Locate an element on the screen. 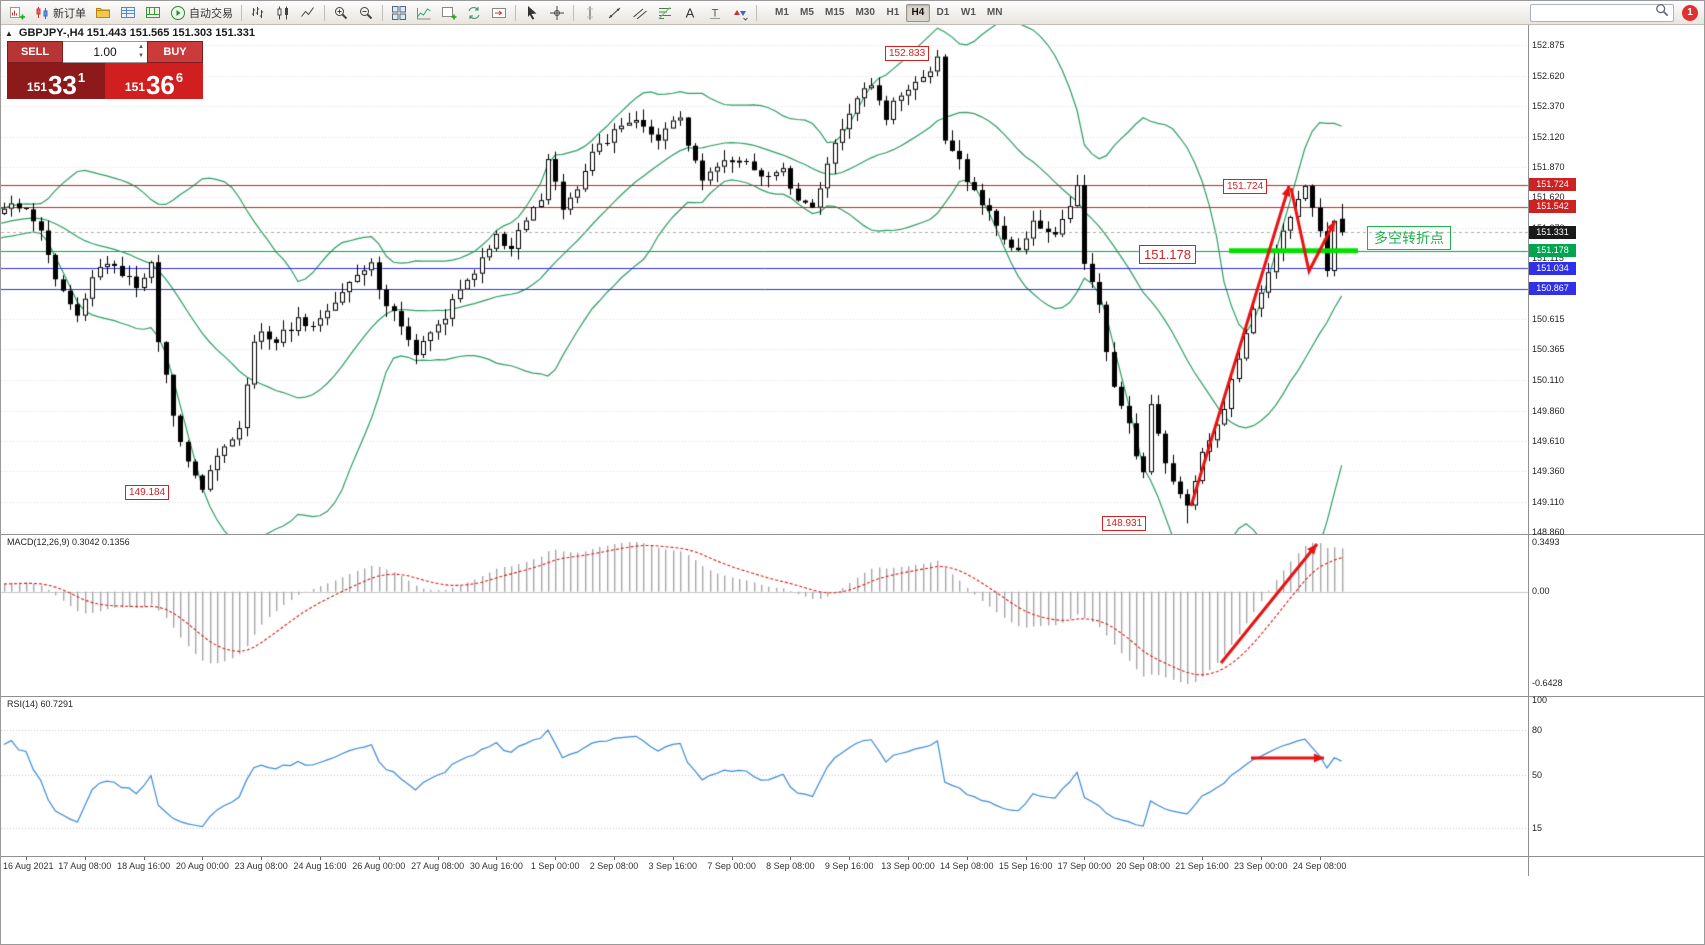  timeframe-h4: H4 is located at coordinates (917, 12).